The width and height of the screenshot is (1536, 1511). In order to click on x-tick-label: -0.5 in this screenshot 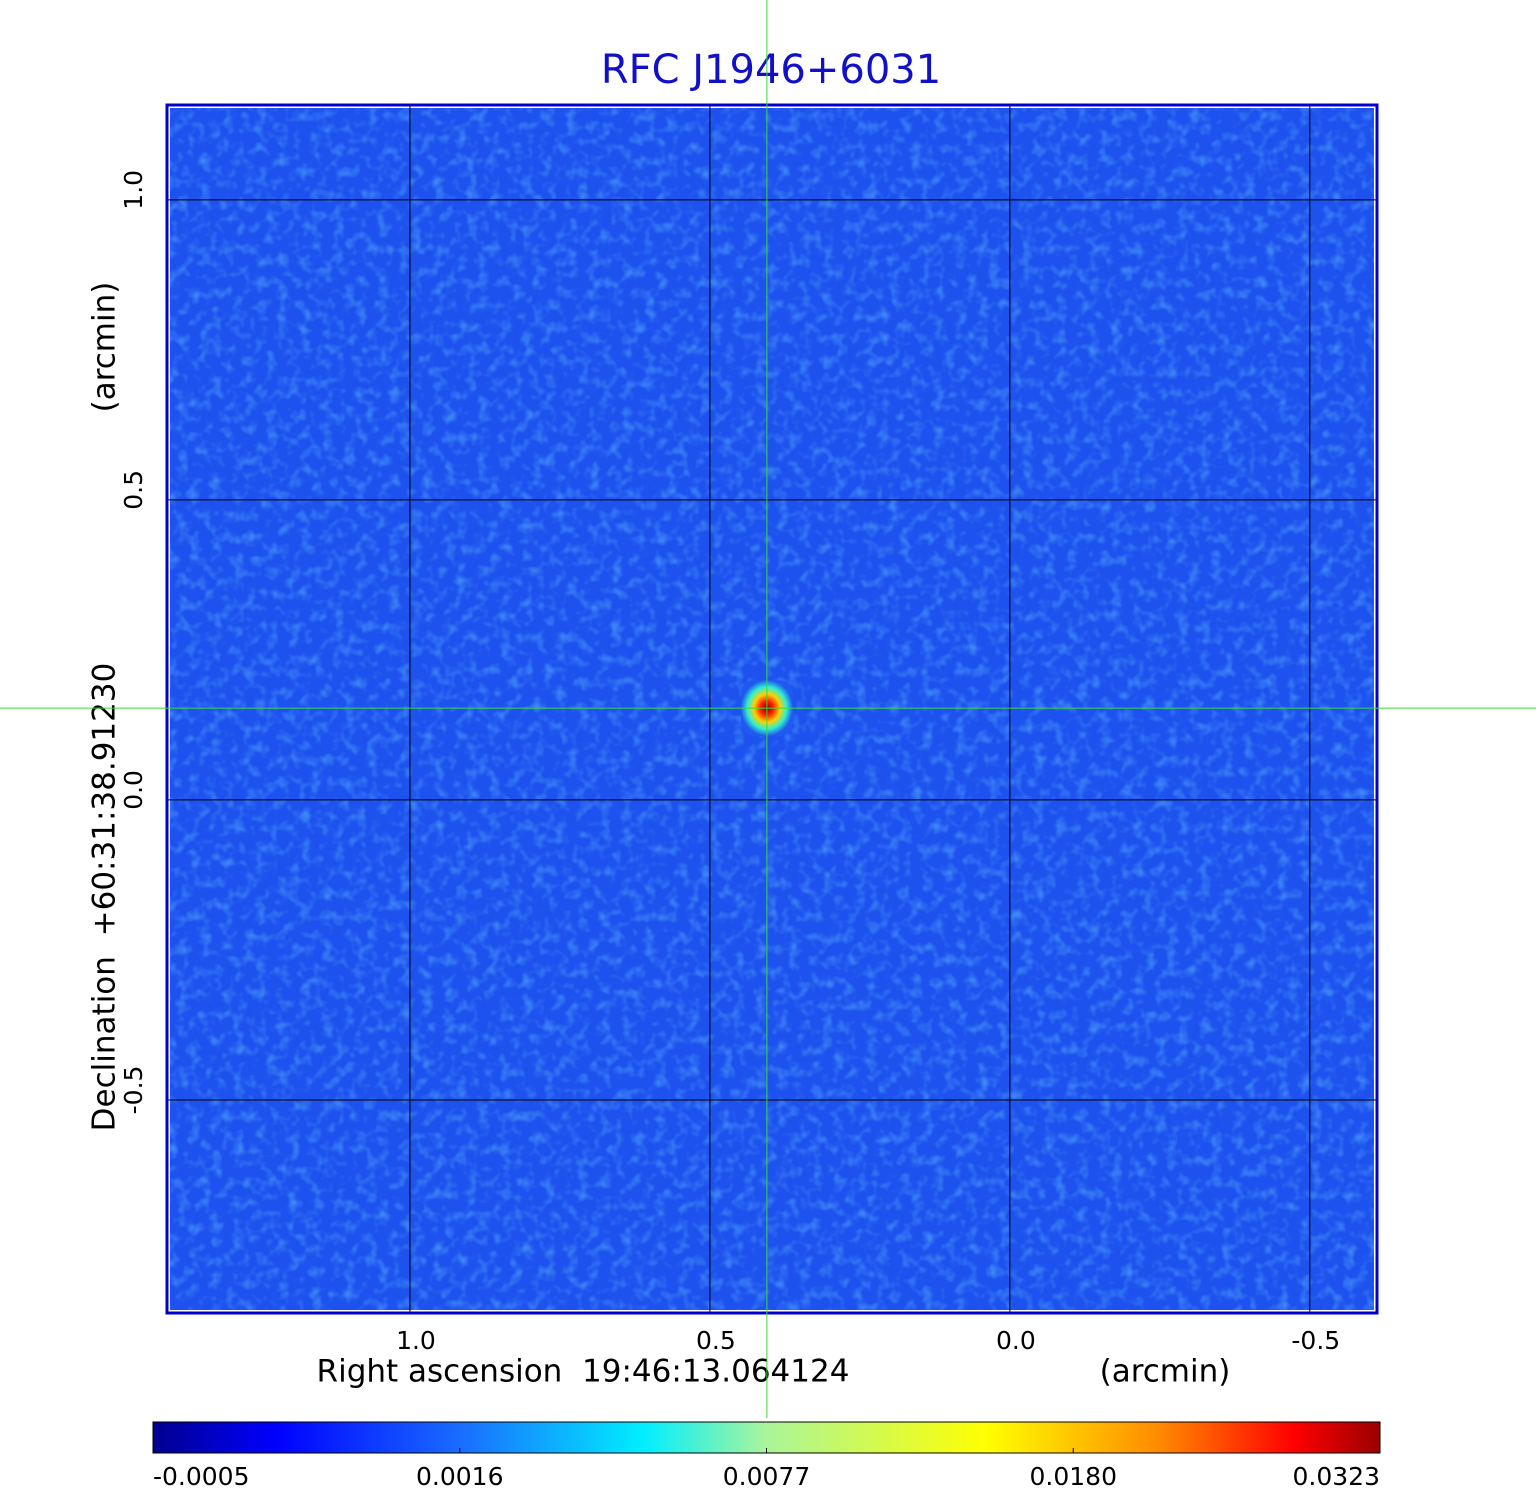, I will do `click(1315, 1340)`.